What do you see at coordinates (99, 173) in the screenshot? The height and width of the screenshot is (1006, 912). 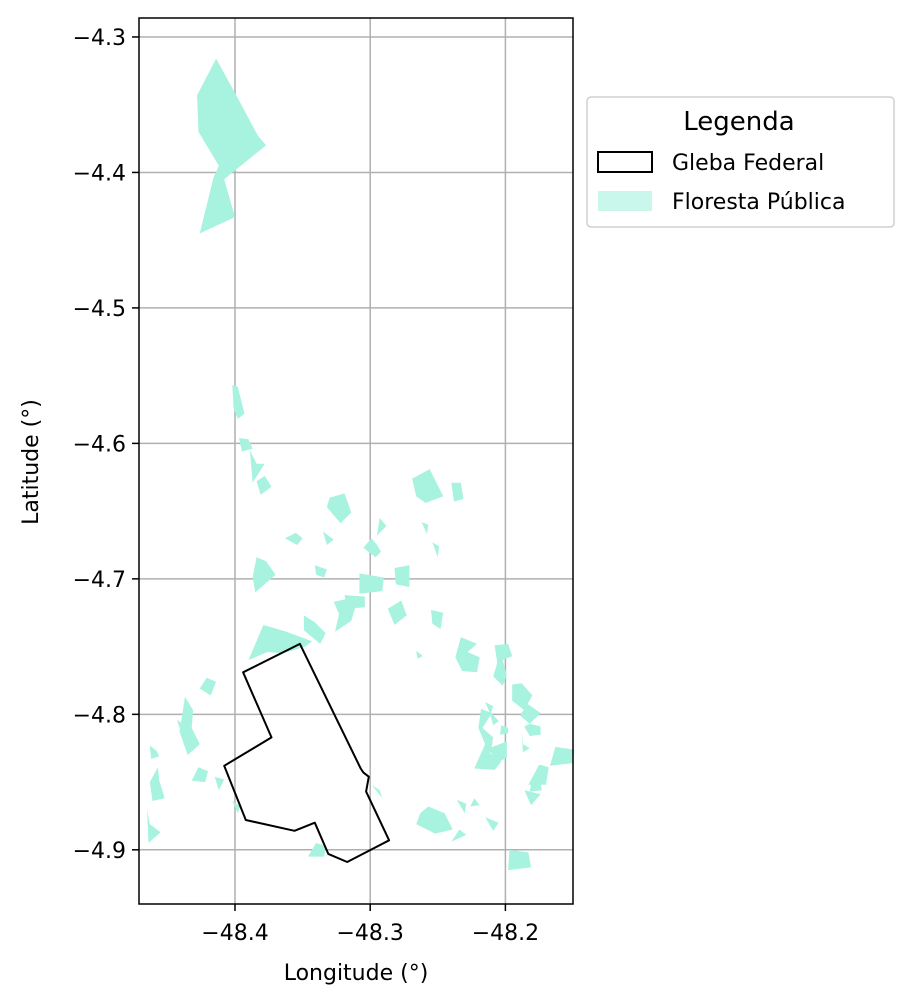 I see `y-tick-label-1: −4.4` at bounding box center [99, 173].